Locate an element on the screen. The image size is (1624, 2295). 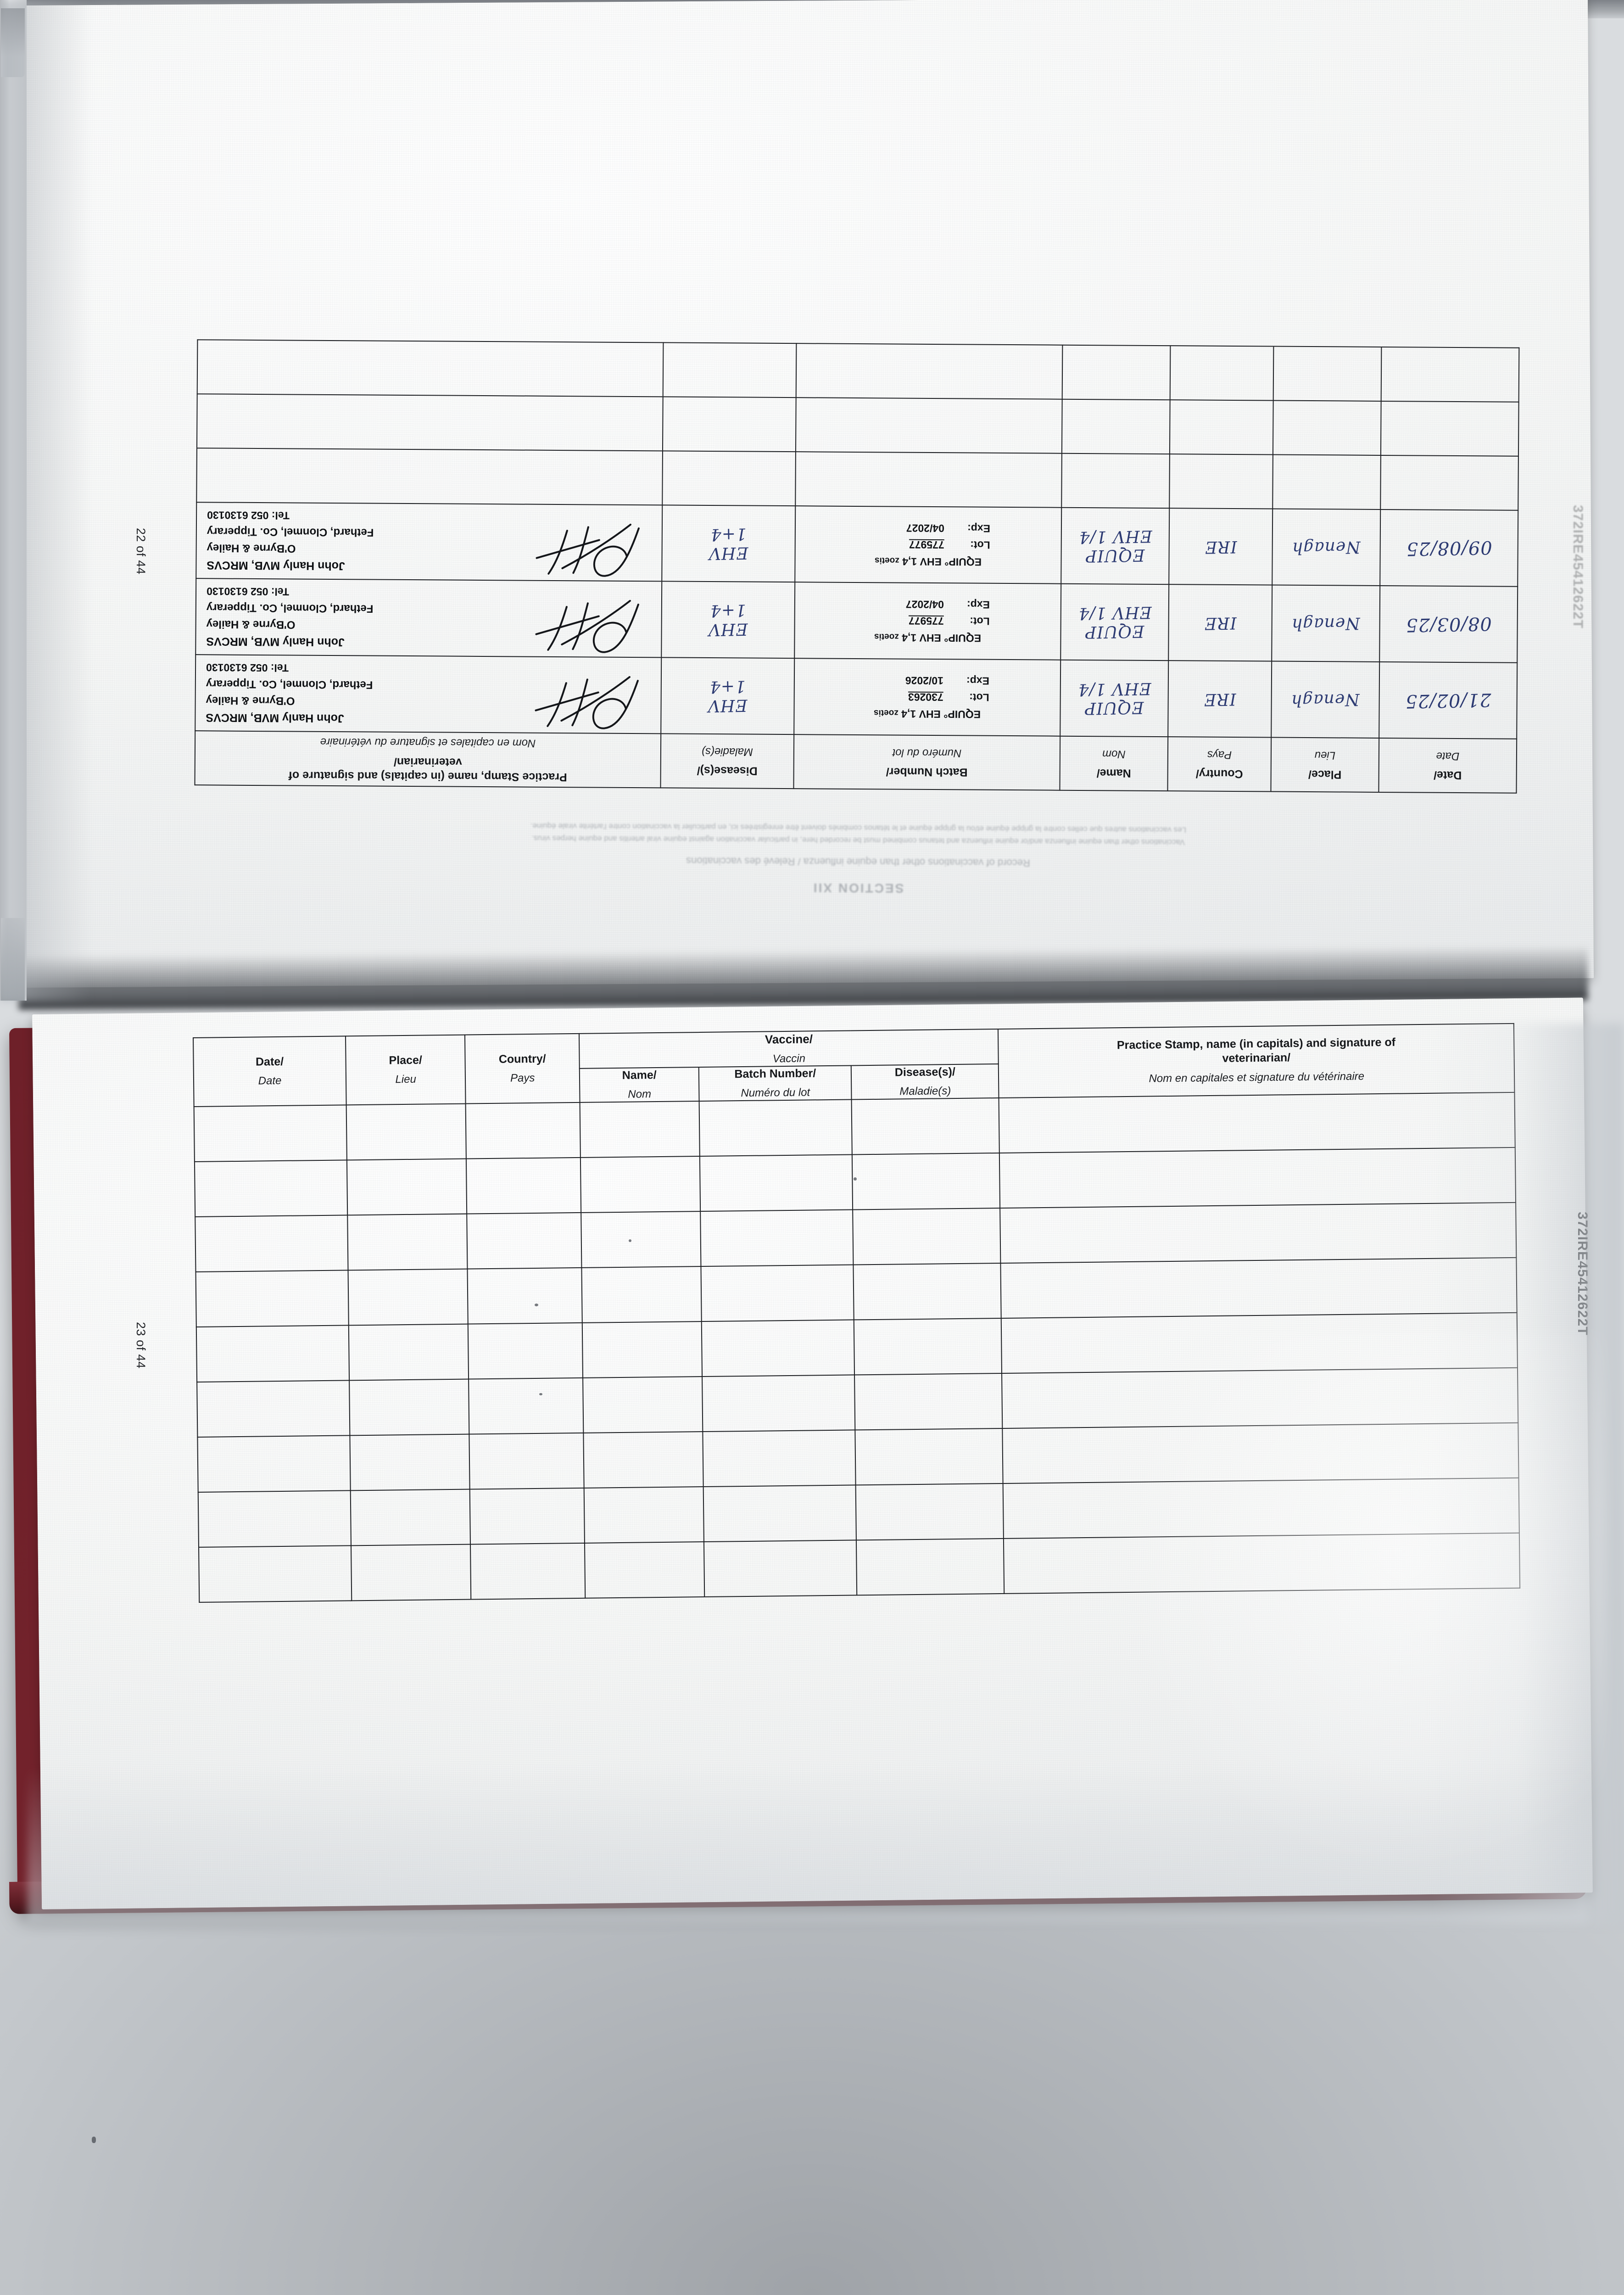
cell-place: Nenagh is located at coordinates (1325, 699).